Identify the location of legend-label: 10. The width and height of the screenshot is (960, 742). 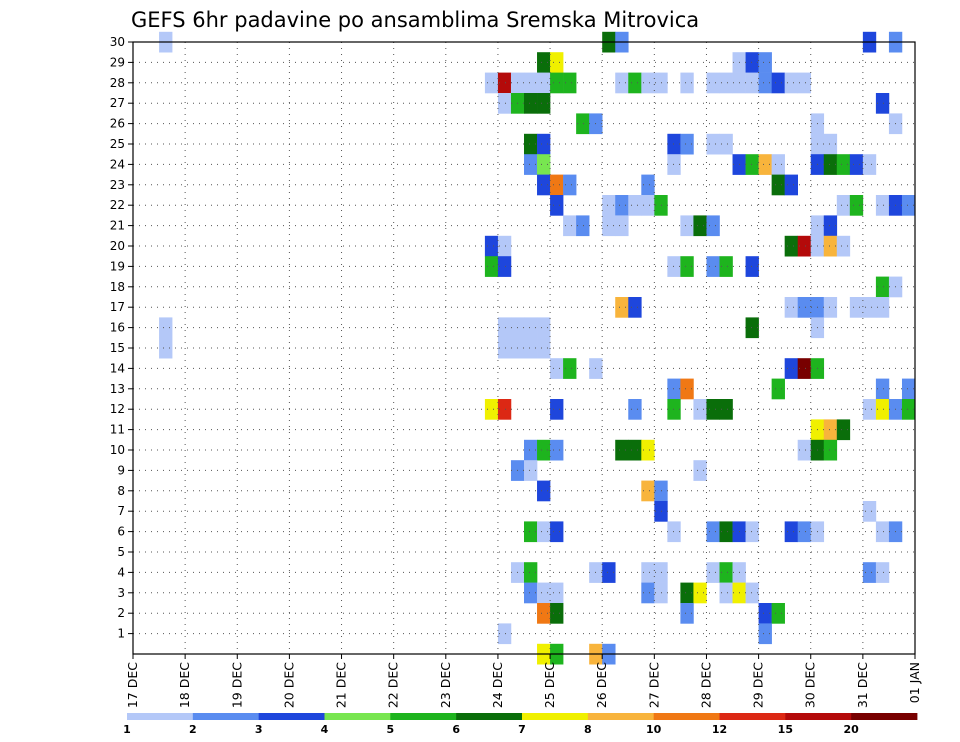
(654, 729).